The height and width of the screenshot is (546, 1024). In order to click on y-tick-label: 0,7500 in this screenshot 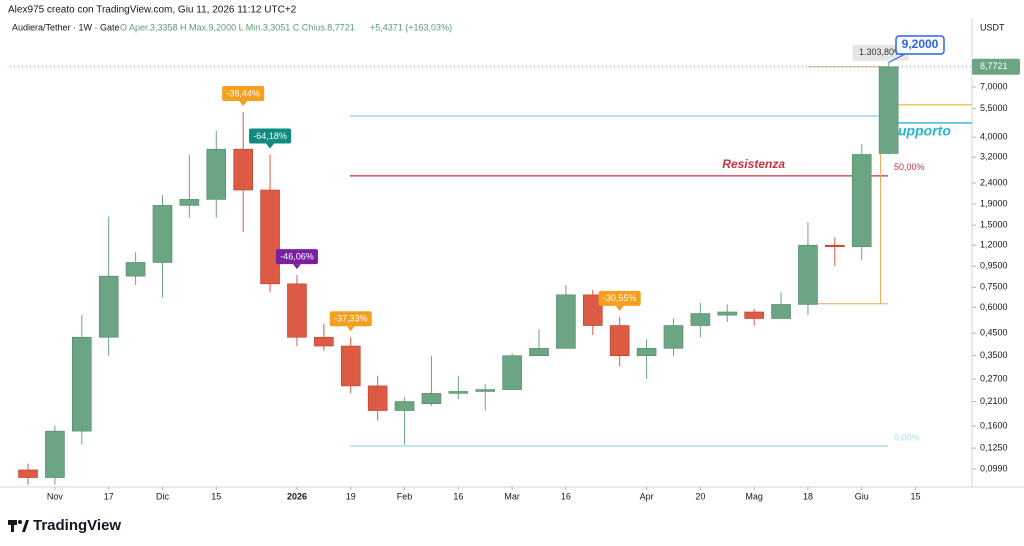, I will do `click(994, 287)`.